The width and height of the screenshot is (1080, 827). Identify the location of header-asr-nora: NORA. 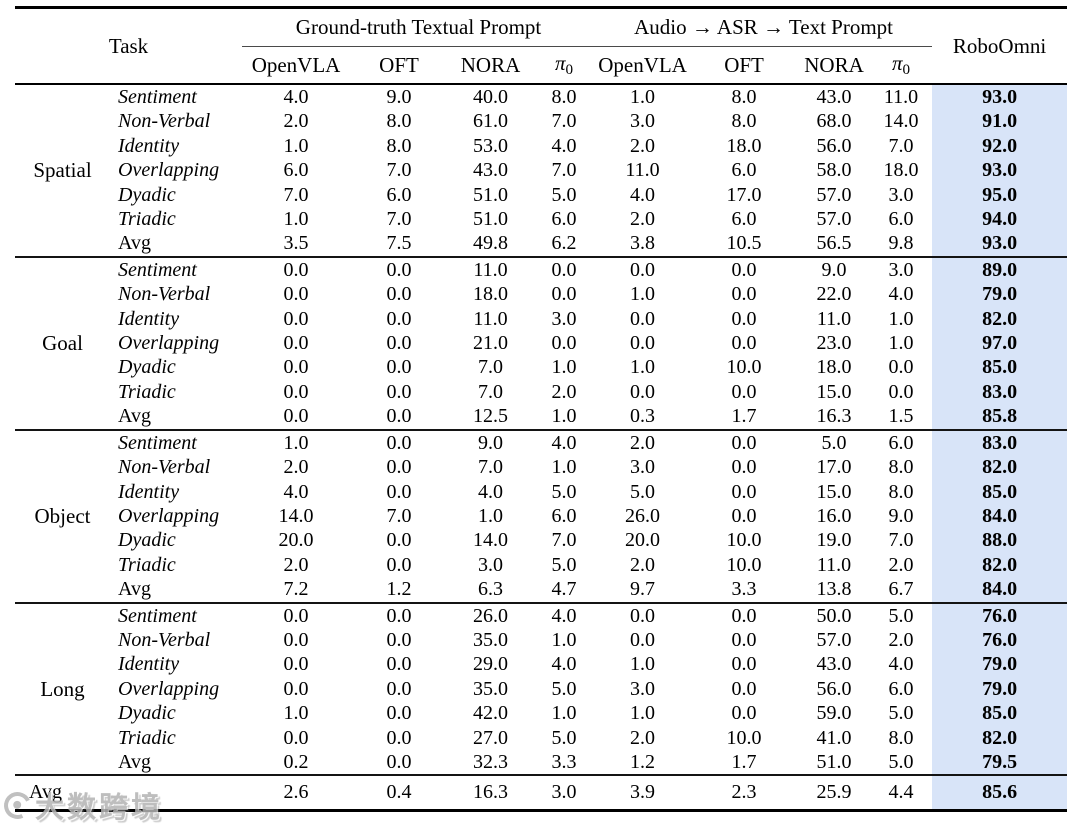
(834, 64).